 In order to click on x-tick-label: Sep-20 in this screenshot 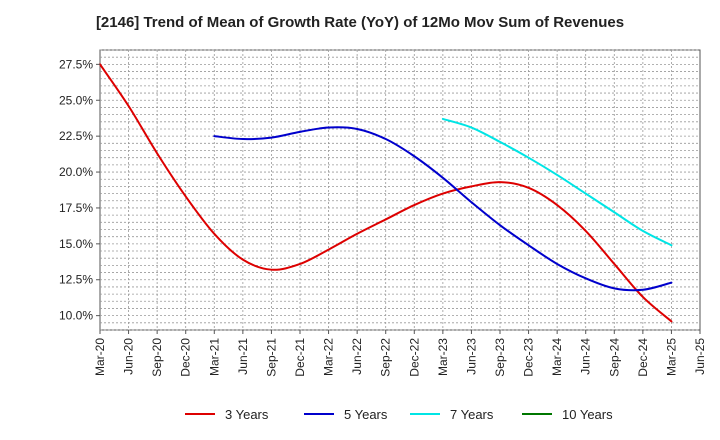, I will do `click(157, 357)`.